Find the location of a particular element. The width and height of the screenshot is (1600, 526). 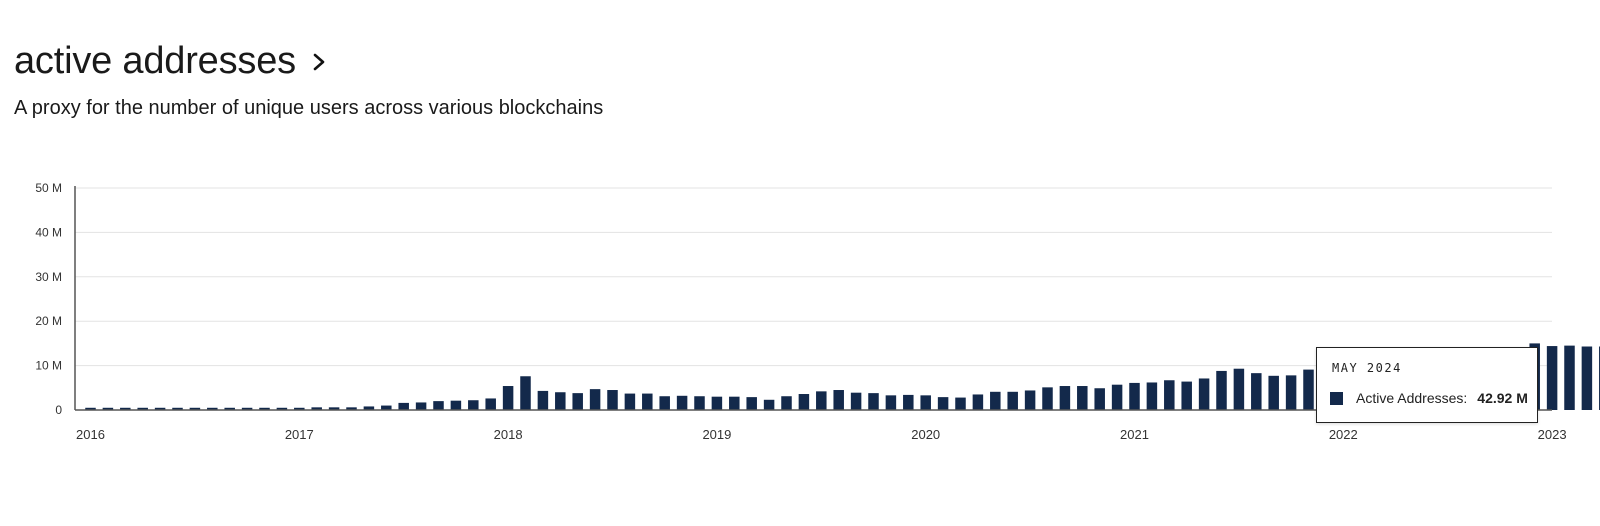

y-tick-label: 50 M is located at coordinates (48, 188).